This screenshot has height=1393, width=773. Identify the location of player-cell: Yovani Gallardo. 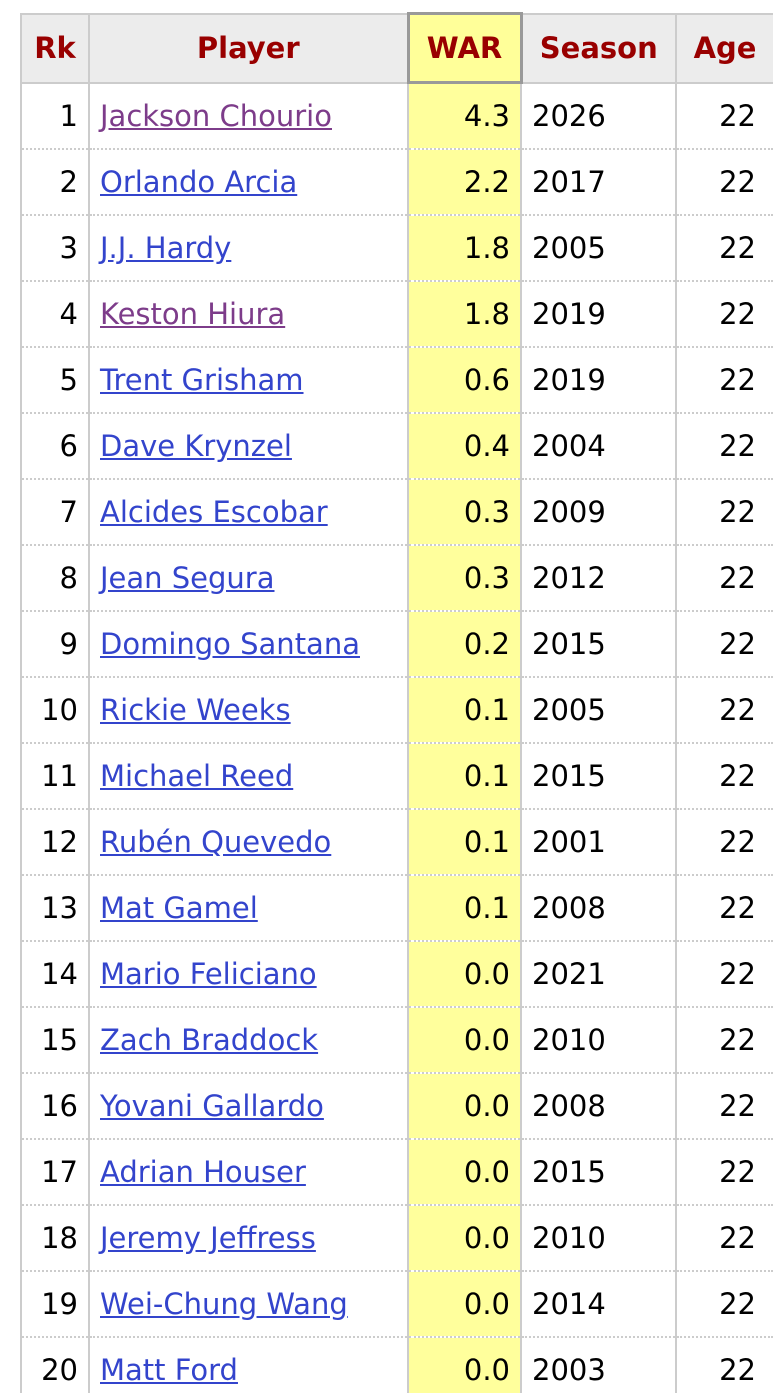
(248, 1106).